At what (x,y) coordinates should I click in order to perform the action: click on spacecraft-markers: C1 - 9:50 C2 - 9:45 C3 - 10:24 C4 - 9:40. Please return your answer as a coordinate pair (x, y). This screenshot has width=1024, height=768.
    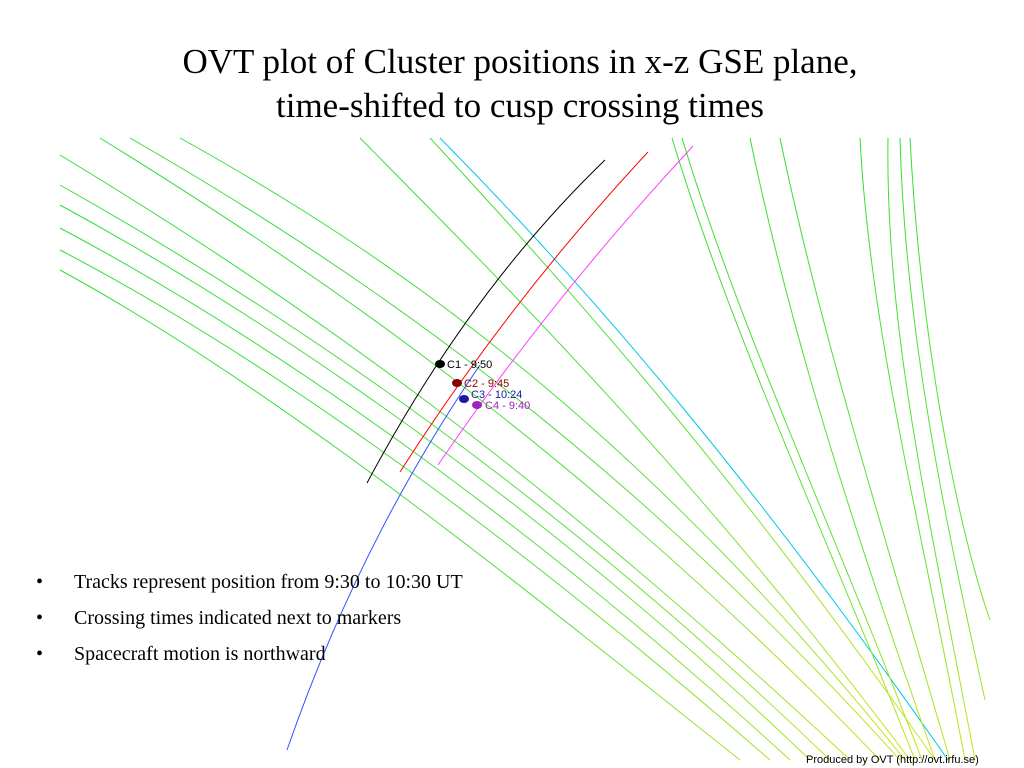
    Looking at the image, I should click on (482, 385).